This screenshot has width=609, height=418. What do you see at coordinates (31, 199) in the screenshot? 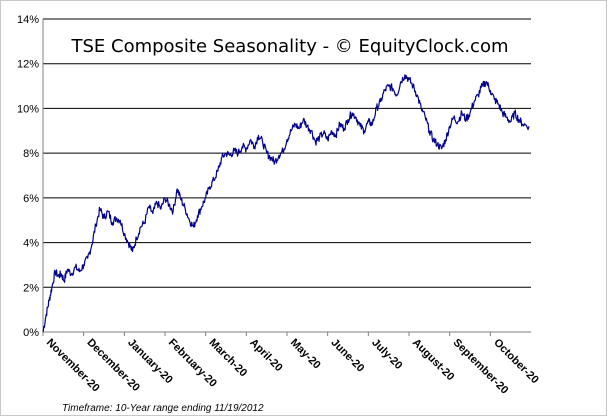
I see `y-tick-label: 6%` at bounding box center [31, 199].